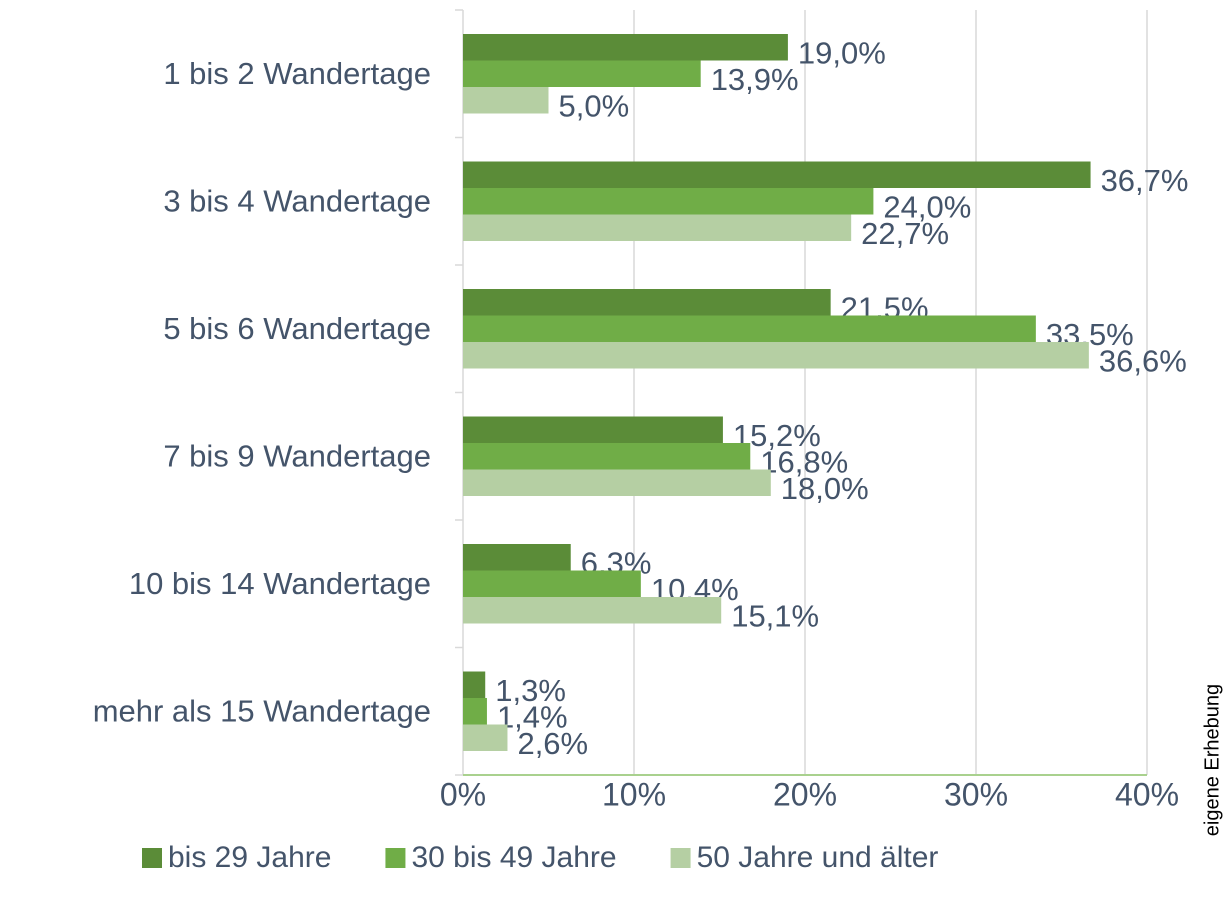  Describe the element at coordinates (463, 794) in the screenshot. I see `x-tick-label: 0%` at that location.